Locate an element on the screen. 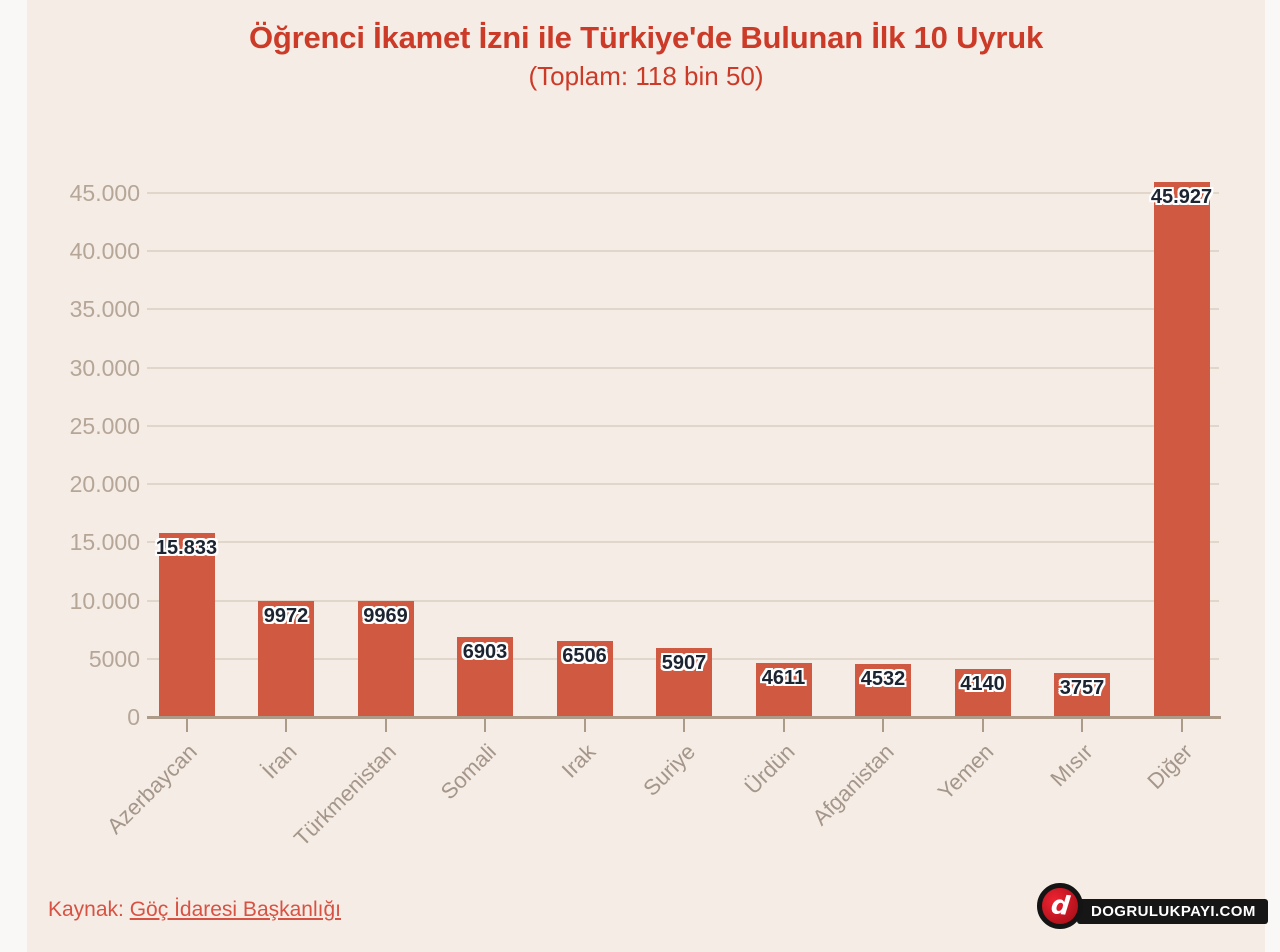  bar-value-label: 9972 is located at coordinates (286, 615).